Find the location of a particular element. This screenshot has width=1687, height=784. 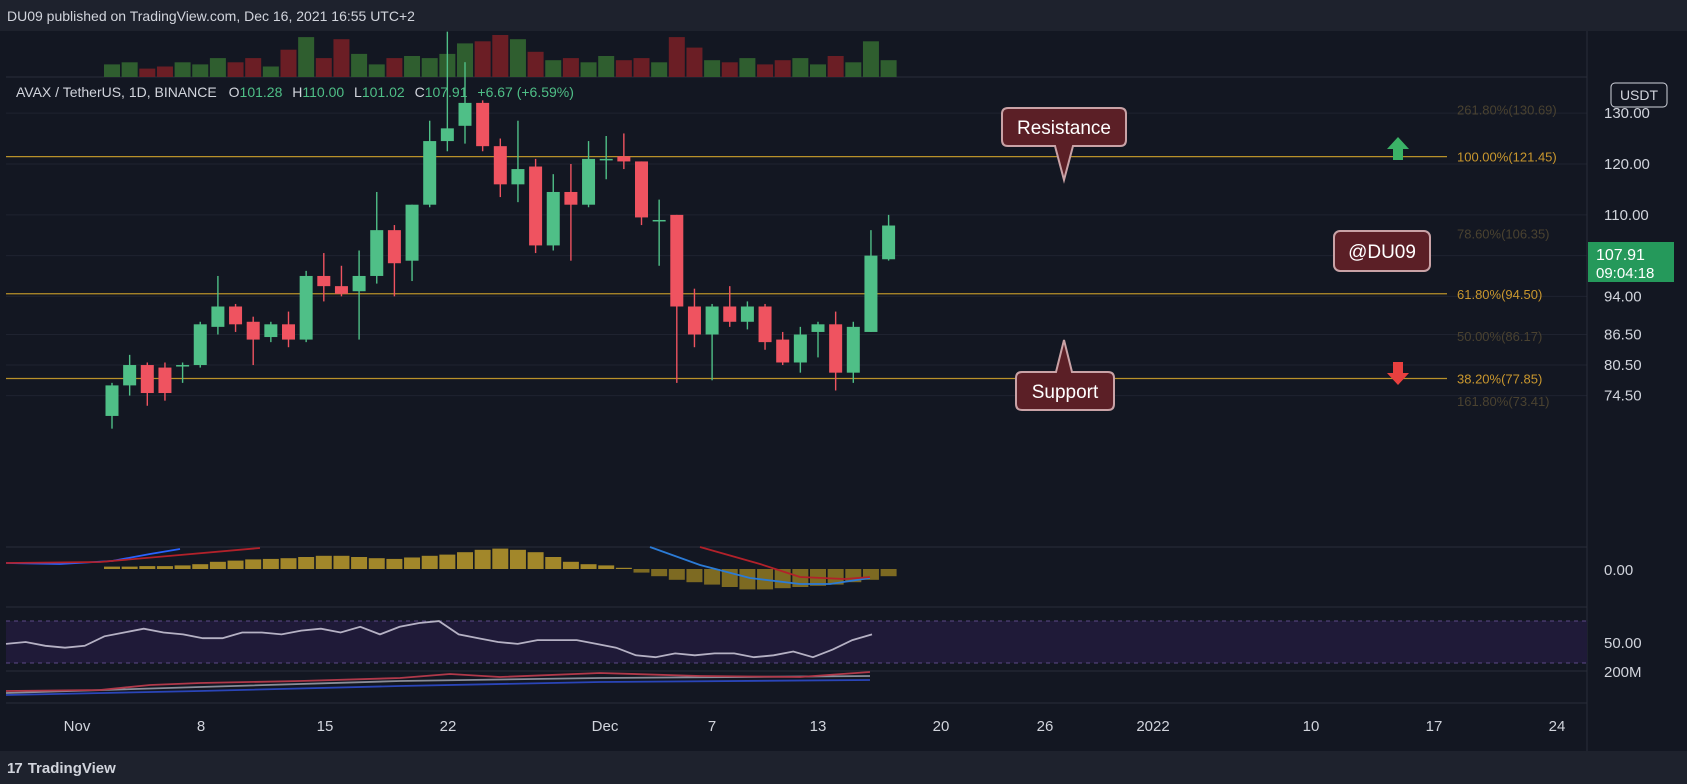

currency-label: USDT is located at coordinates (1639, 95).